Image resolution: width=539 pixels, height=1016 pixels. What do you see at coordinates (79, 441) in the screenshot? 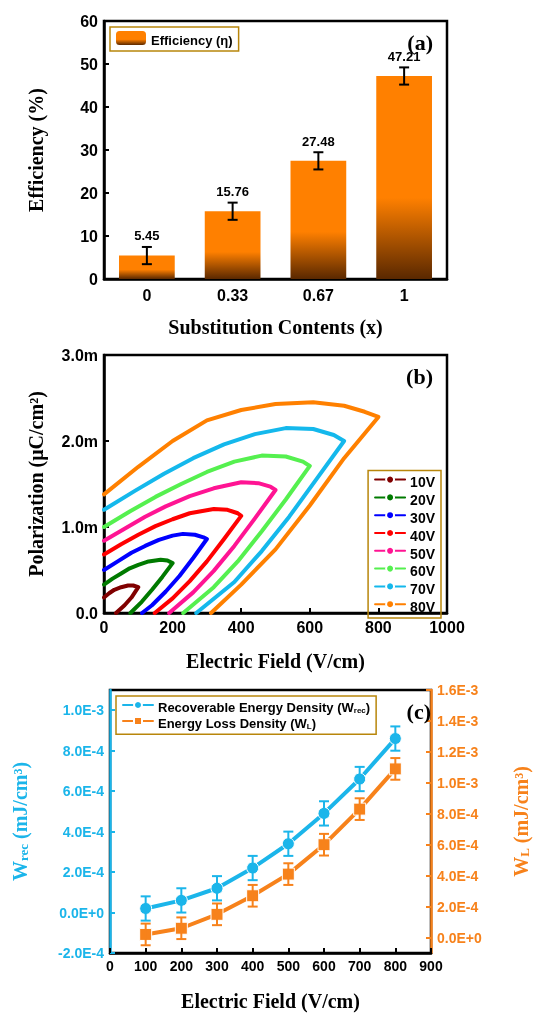
I see `y-tick-label: 2.0m` at bounding box center [79, 441].